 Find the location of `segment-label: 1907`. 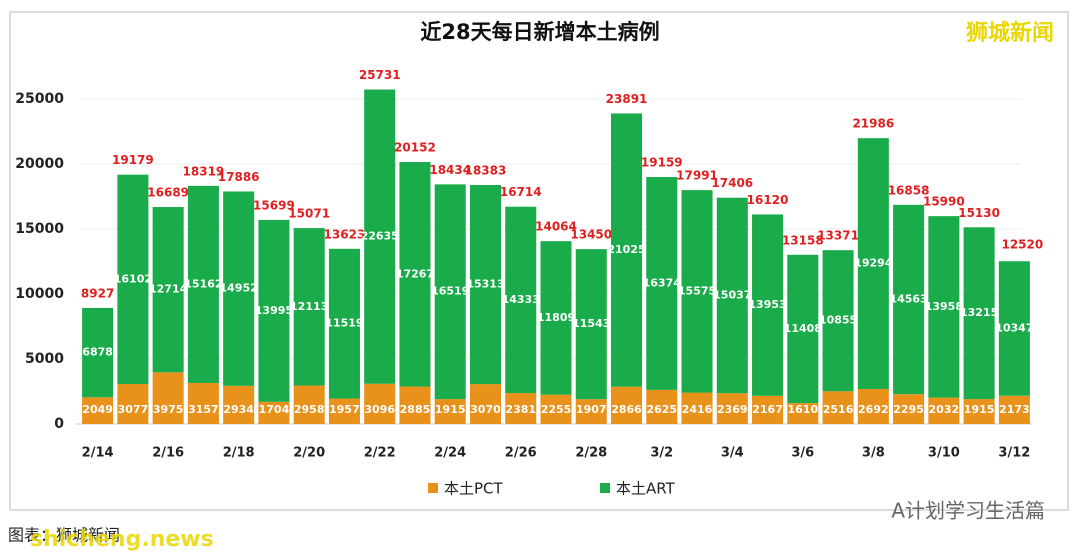

segment-label: 1907 is located at coordinates (591, 409).